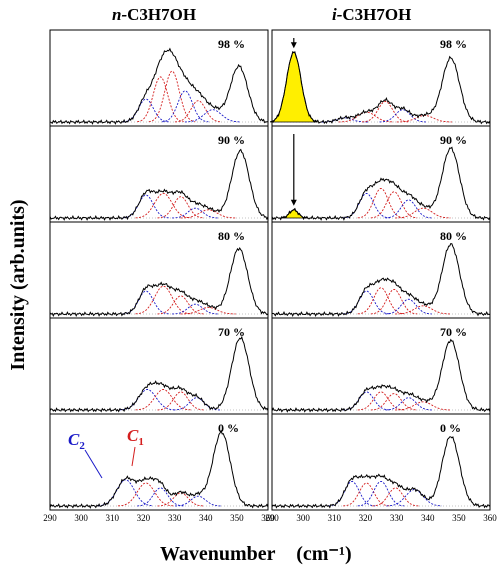 The image size is (500, 576). I want to click on panel-1-0-label: 98 %, so click(453, 44).